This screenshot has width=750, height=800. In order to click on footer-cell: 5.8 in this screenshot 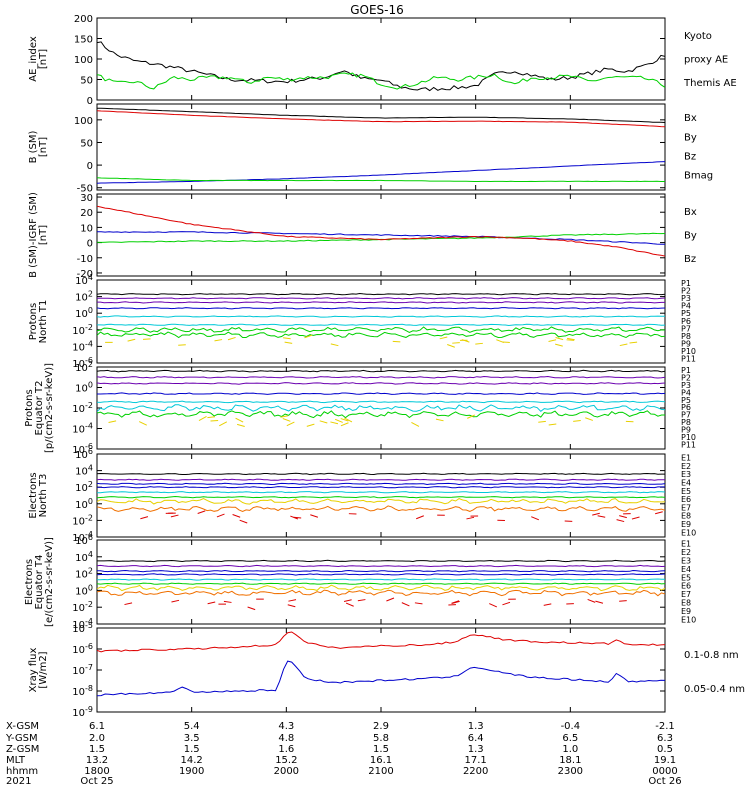, I will do `click(381, 738)`.